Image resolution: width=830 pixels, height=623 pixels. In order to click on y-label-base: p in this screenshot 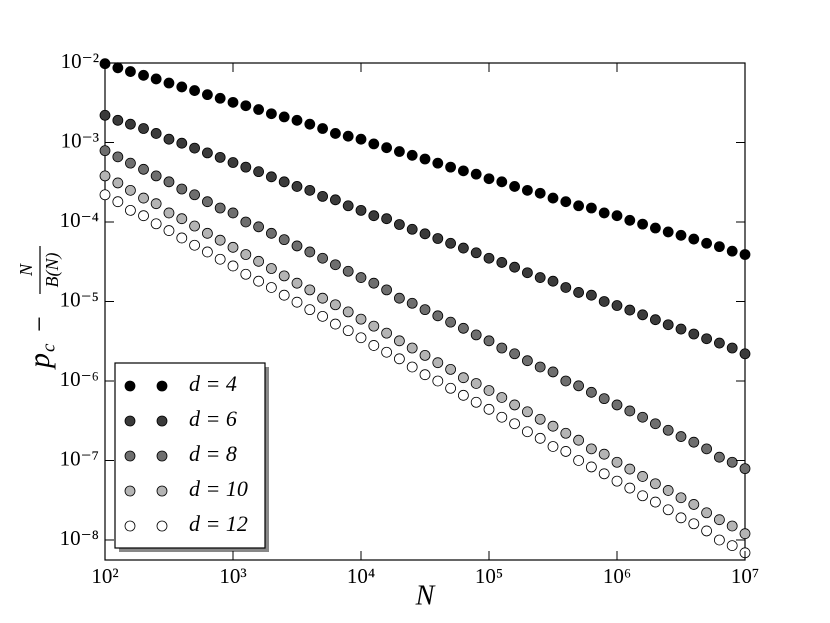, I will do `click(39, 361)`.